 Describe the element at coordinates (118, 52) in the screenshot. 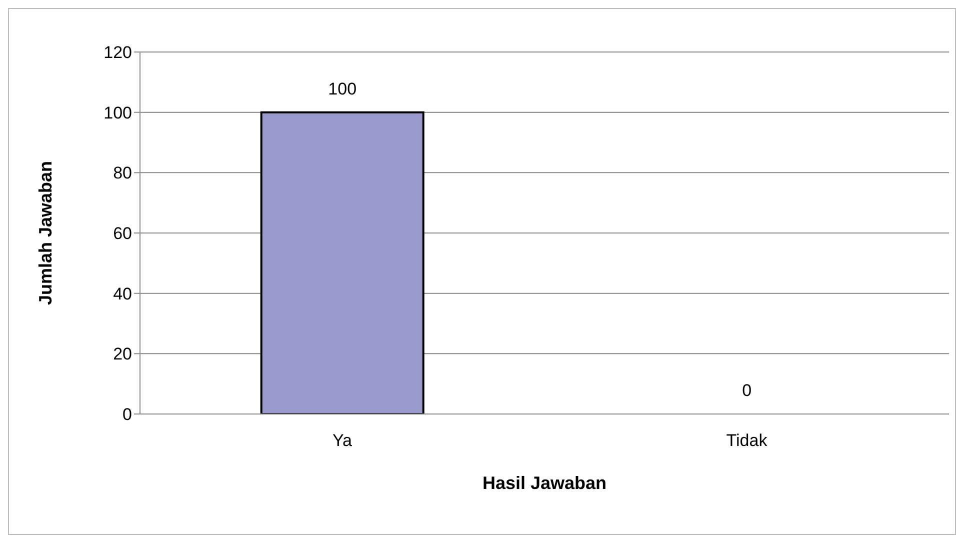

I see `y-tick-label: 120` at that location.